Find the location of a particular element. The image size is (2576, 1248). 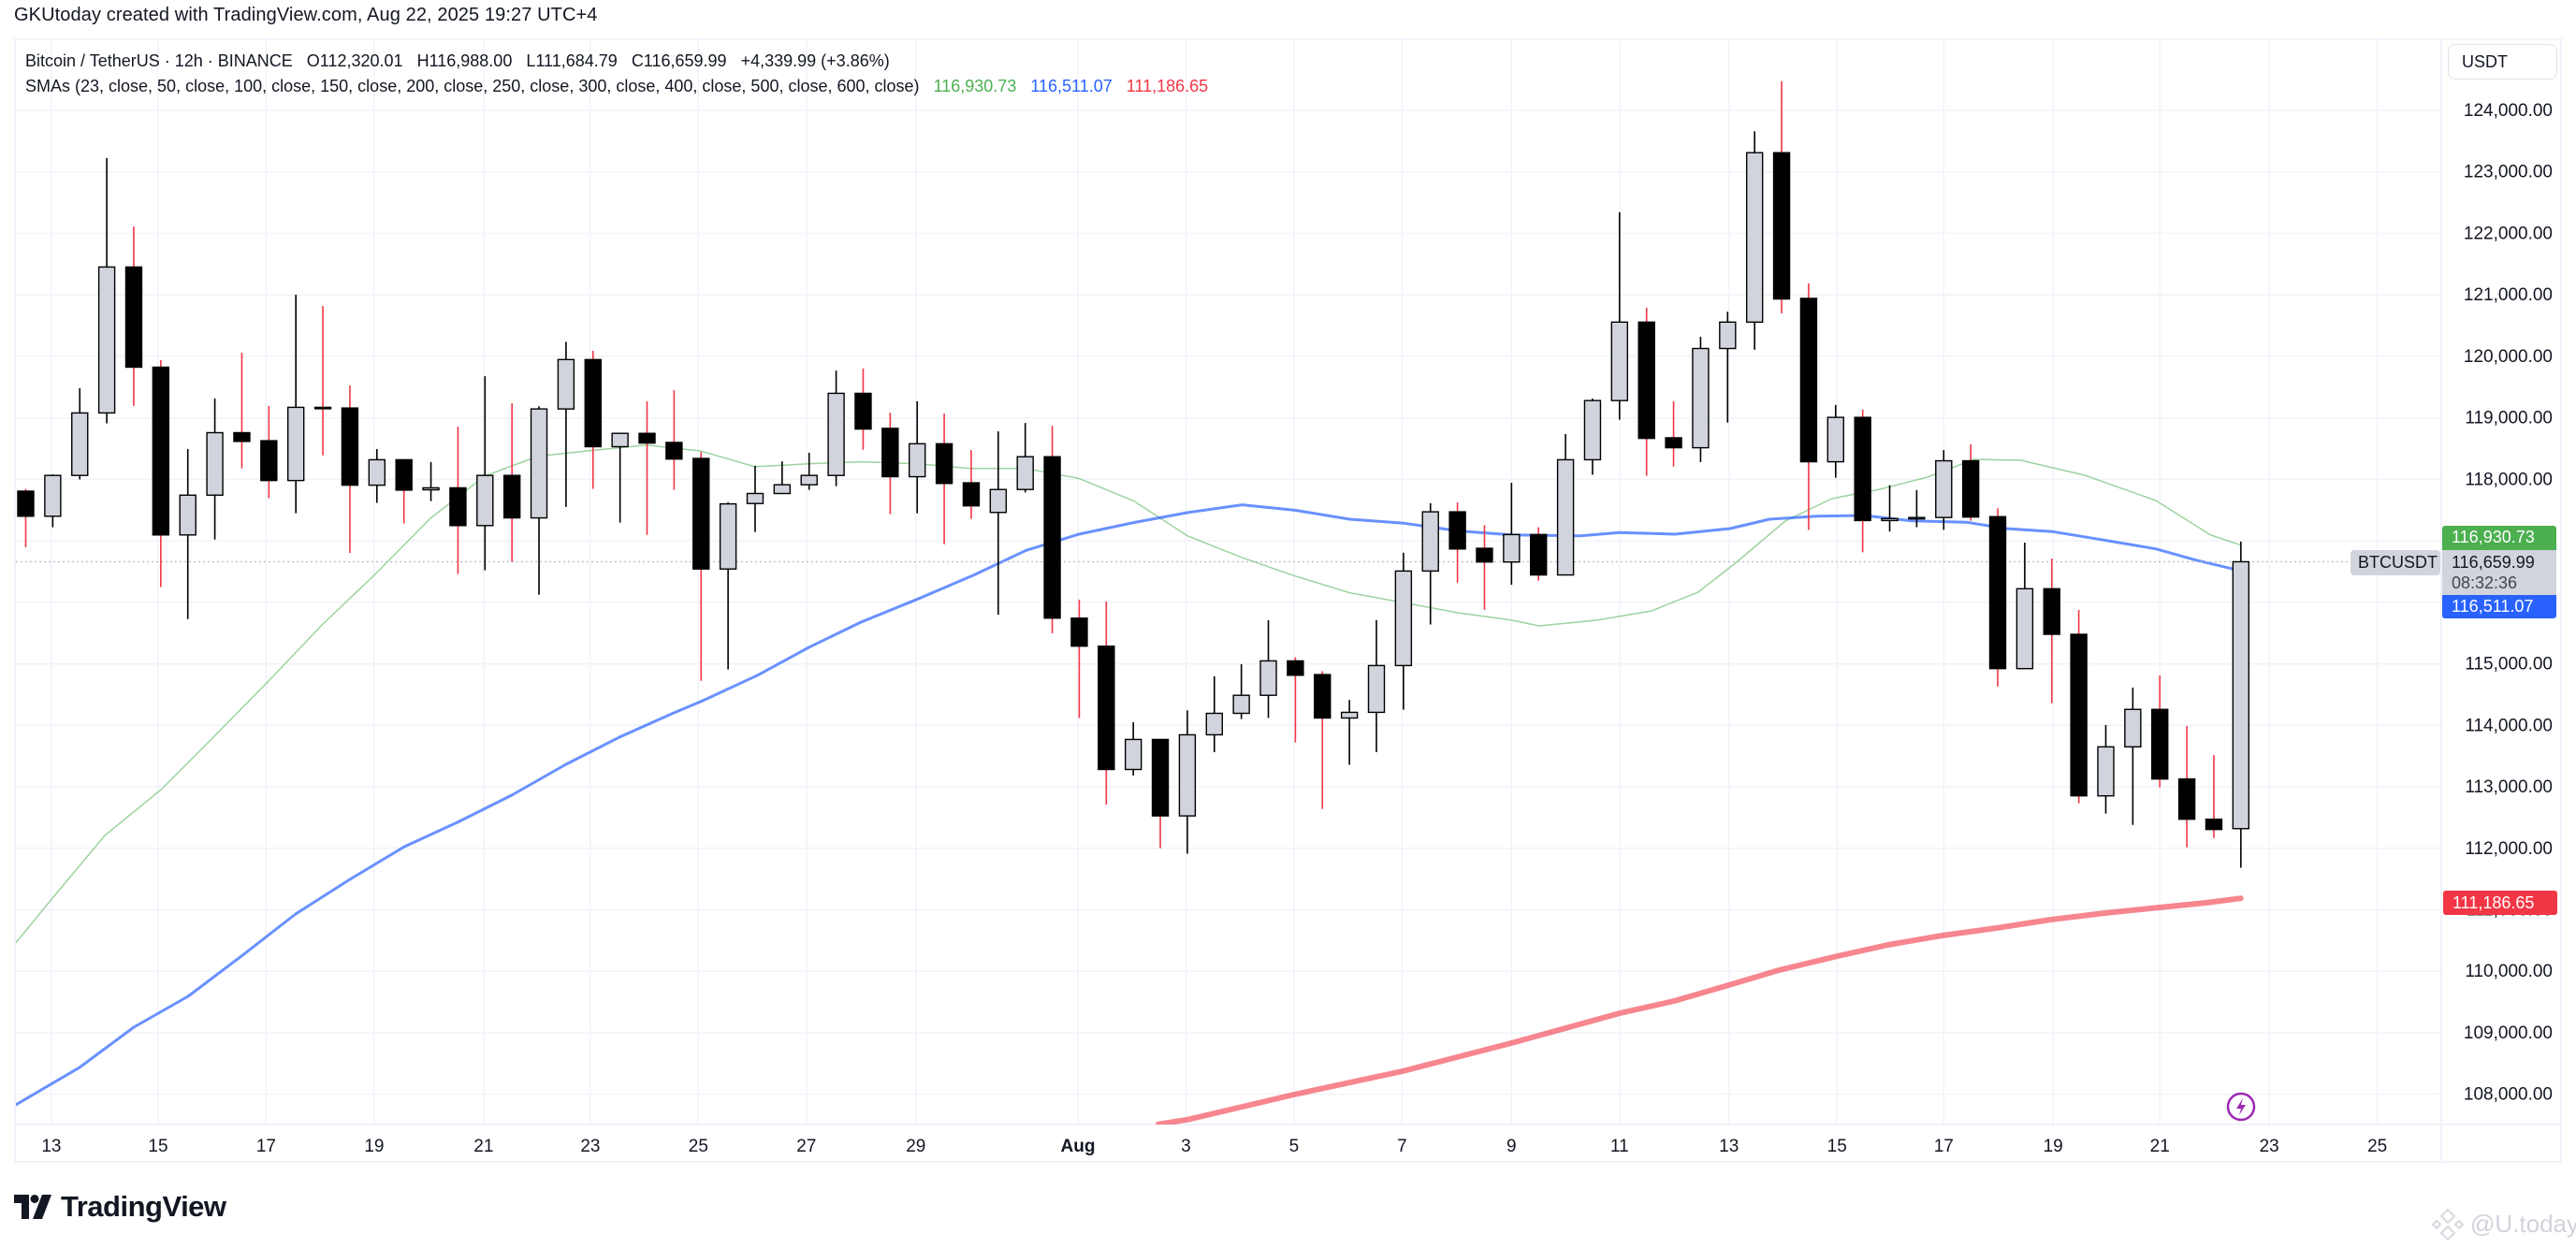

time-tick-label: 17 is located at coordinates (266, 1146).